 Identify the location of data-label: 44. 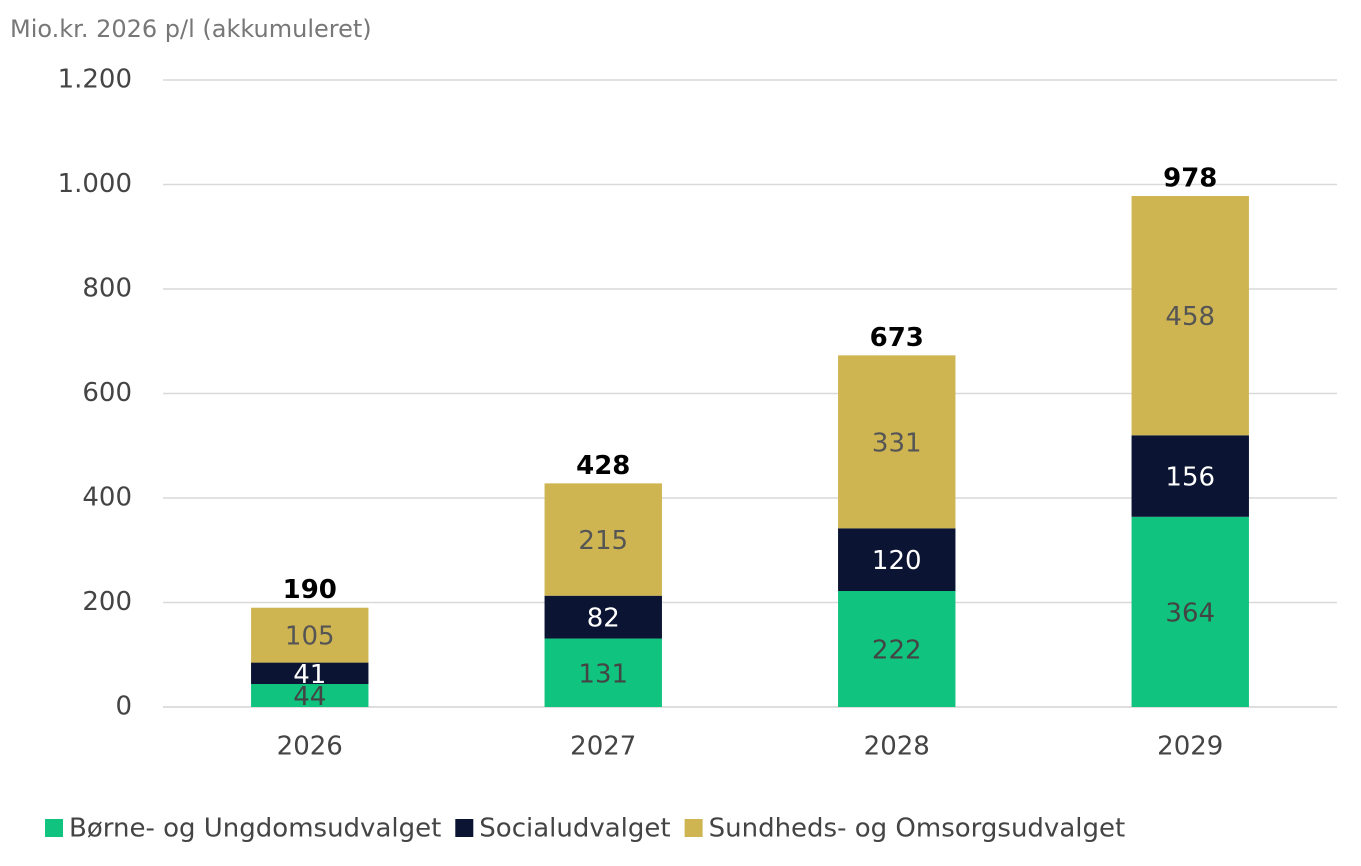
(309, 697).